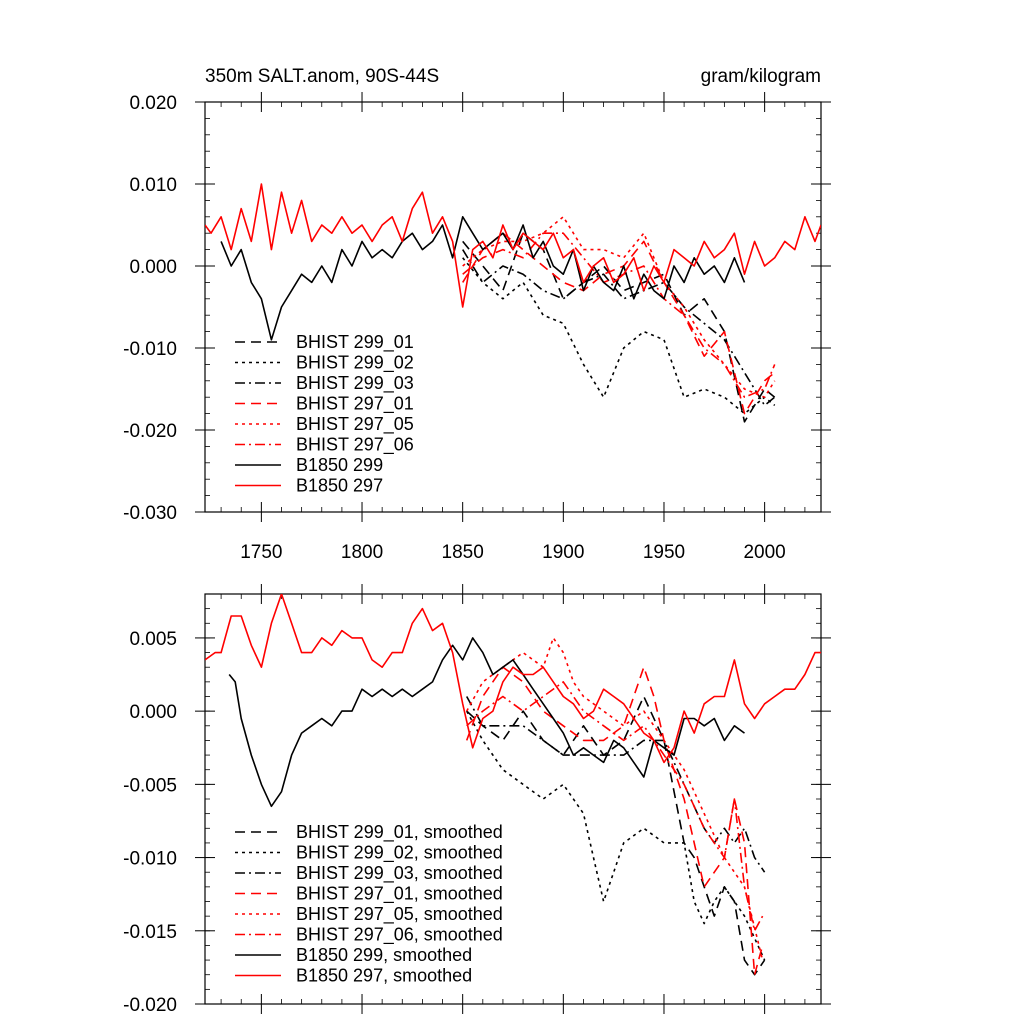 Image resolution: width=1024 pixels, height=1024 pixels. What do you see at coordinates (563, 552) in the screenshot?
I see `x-tick-label: 1900` at bounding box center [563, 552].